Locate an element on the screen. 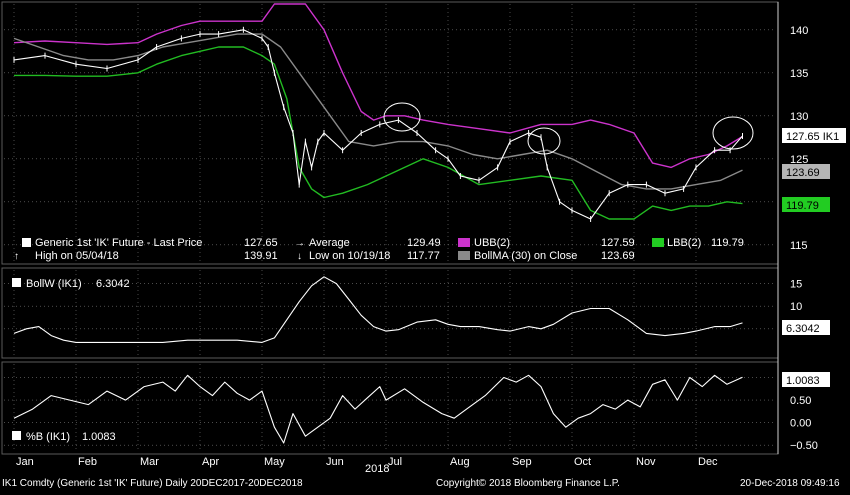 The height and width of the screenshot is (495, 850). legend-low-label: Low on 10/19/18 is located at coordinates (349, 256).